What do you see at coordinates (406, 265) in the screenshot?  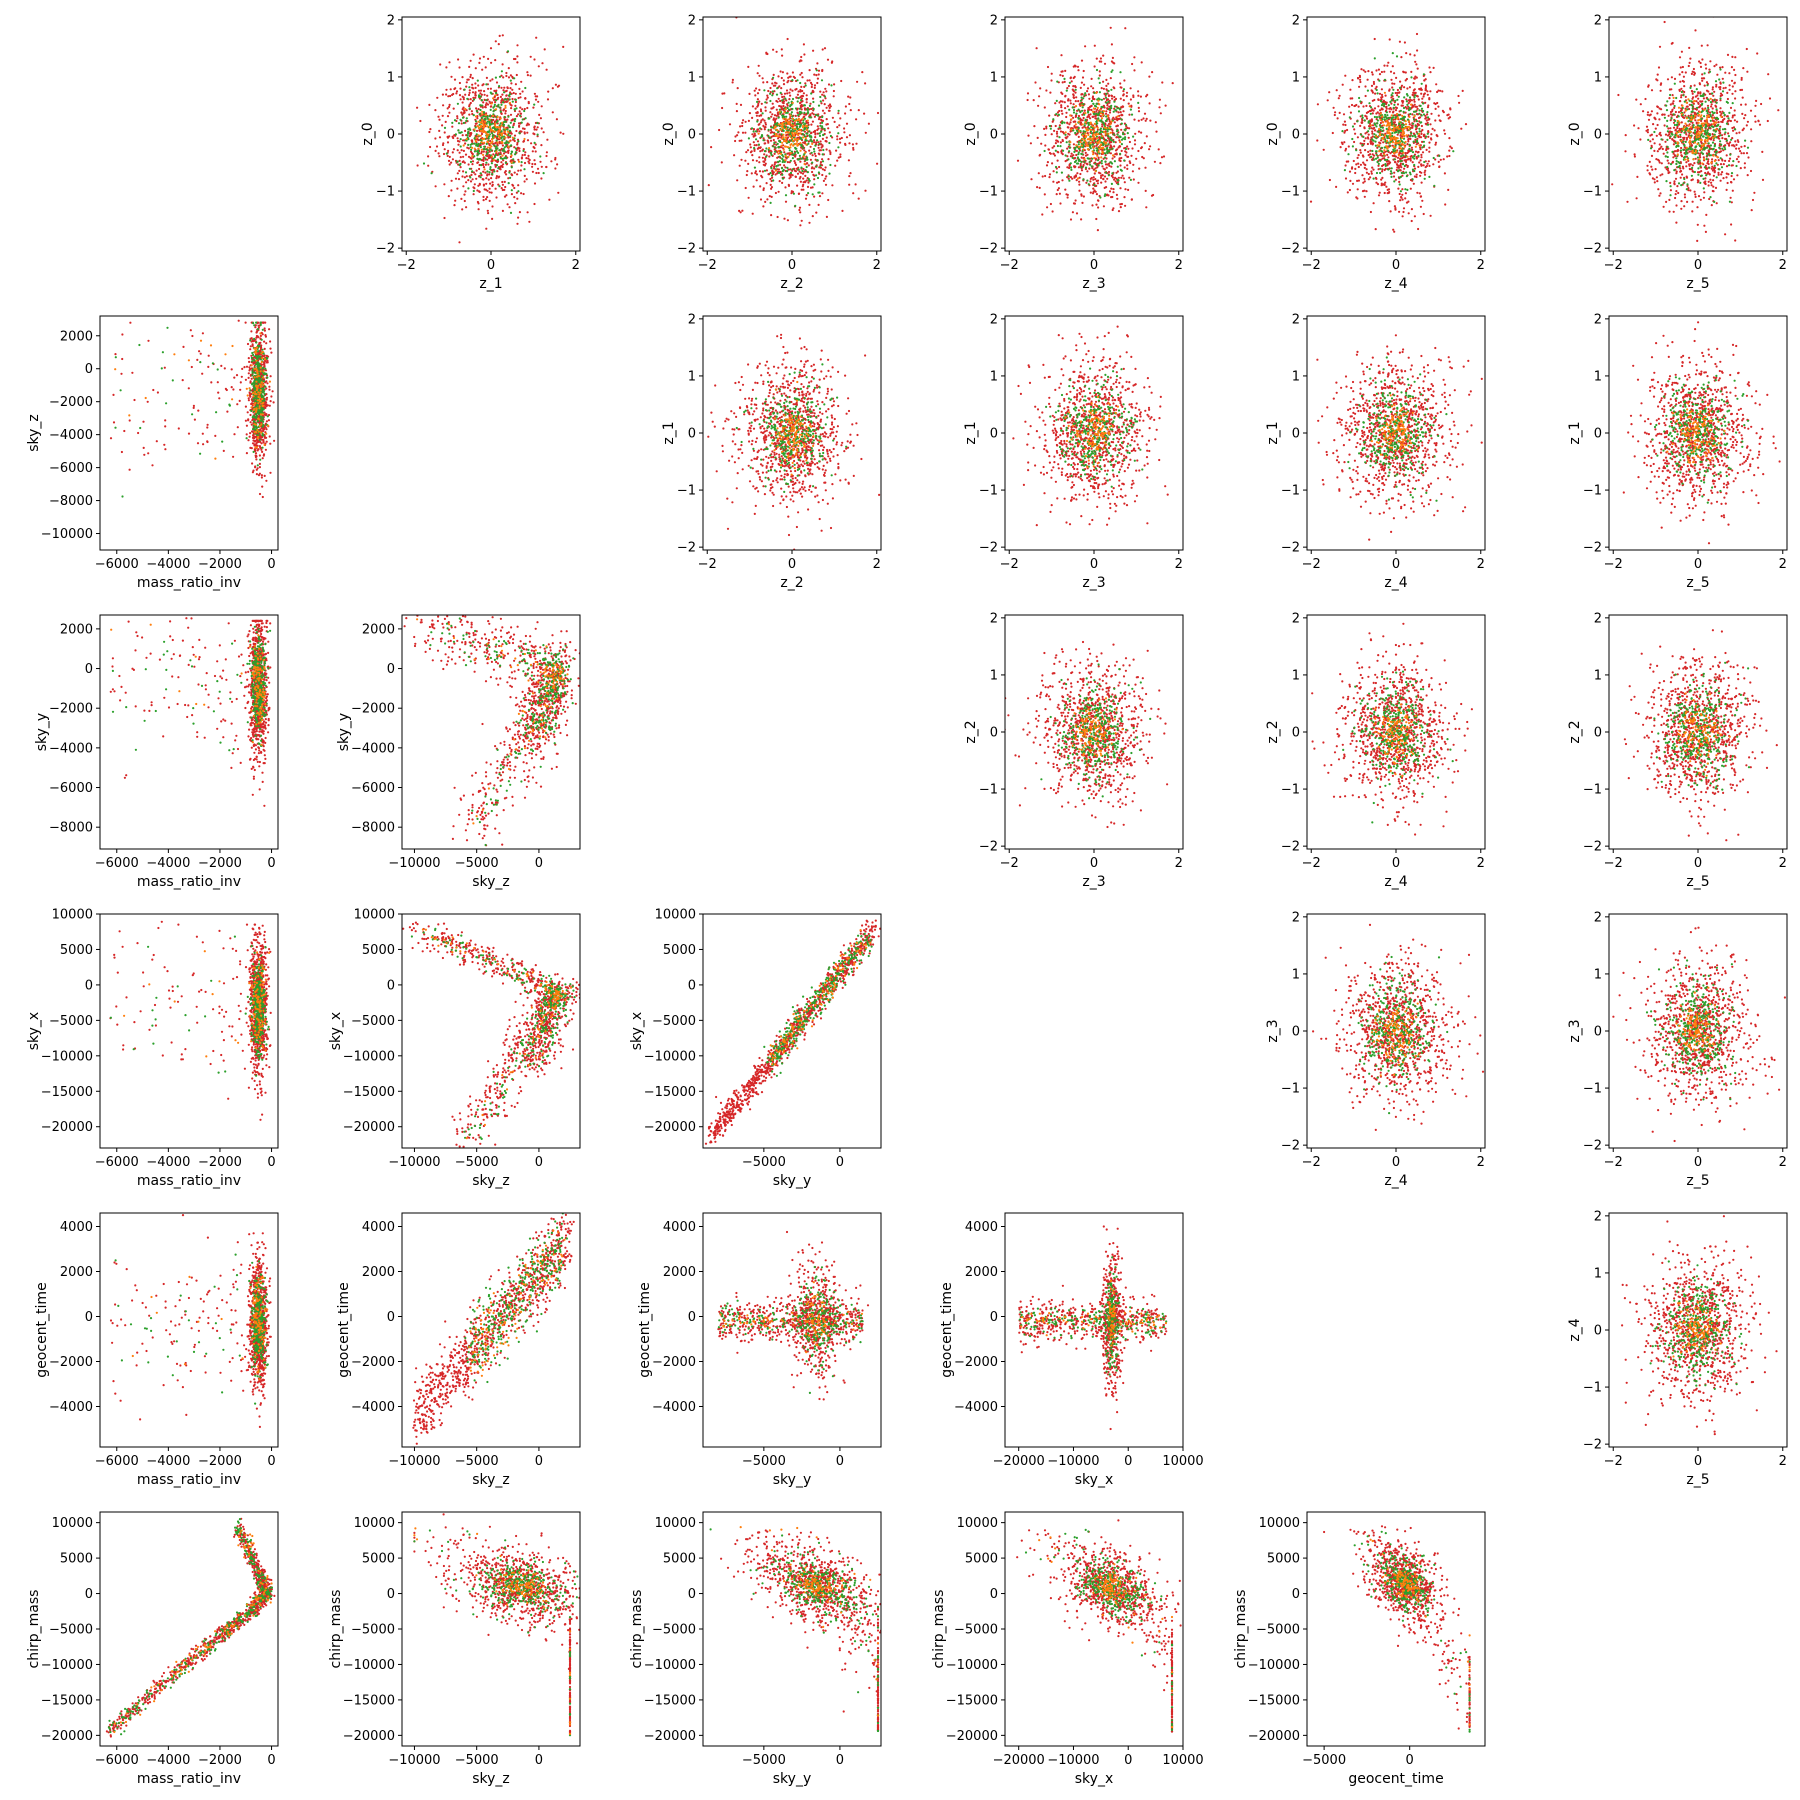 I see `x-tick-label: −2` at bounding box center [406, 265].